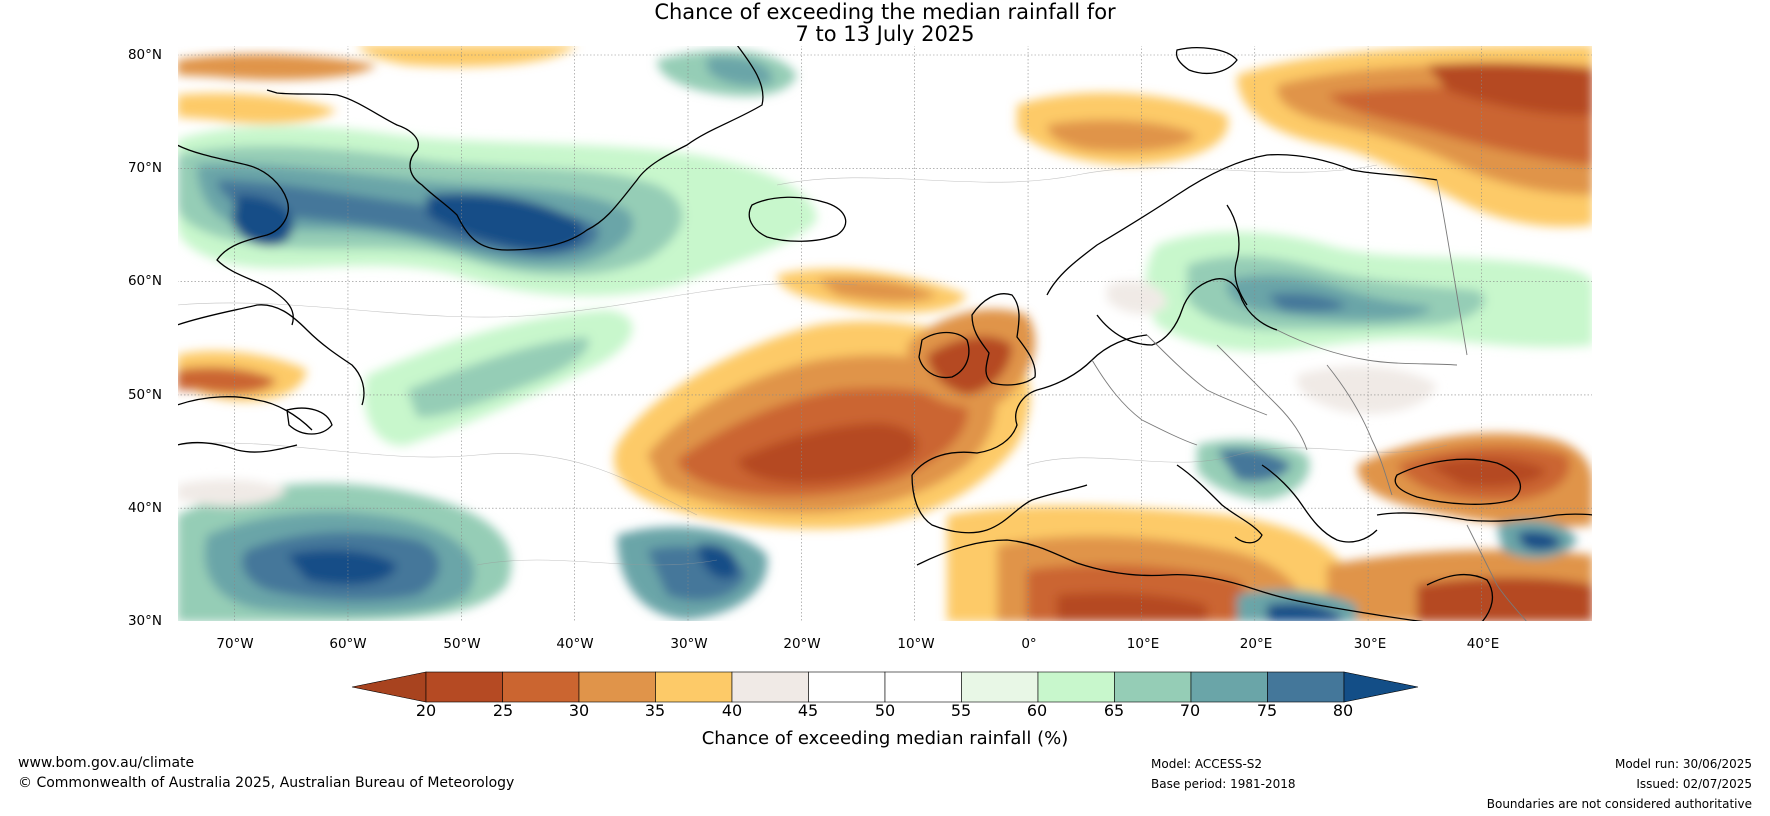 The height and width of the screenshot is (816, 1770). What do you see at coordinates (961, 710) in the screenshot?
I see `colorbar-tick-55: 55` at bounding box center [961, 710].